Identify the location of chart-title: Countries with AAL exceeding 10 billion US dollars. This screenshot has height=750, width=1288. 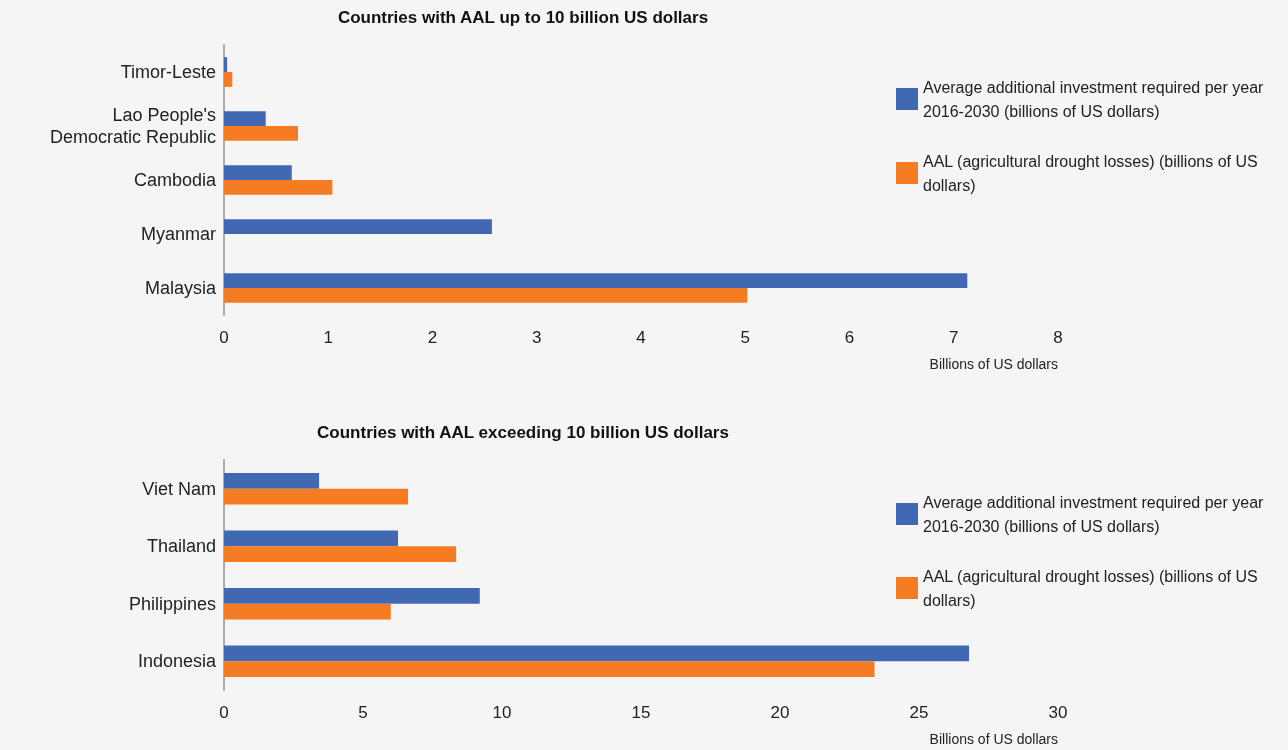
(523, 432).